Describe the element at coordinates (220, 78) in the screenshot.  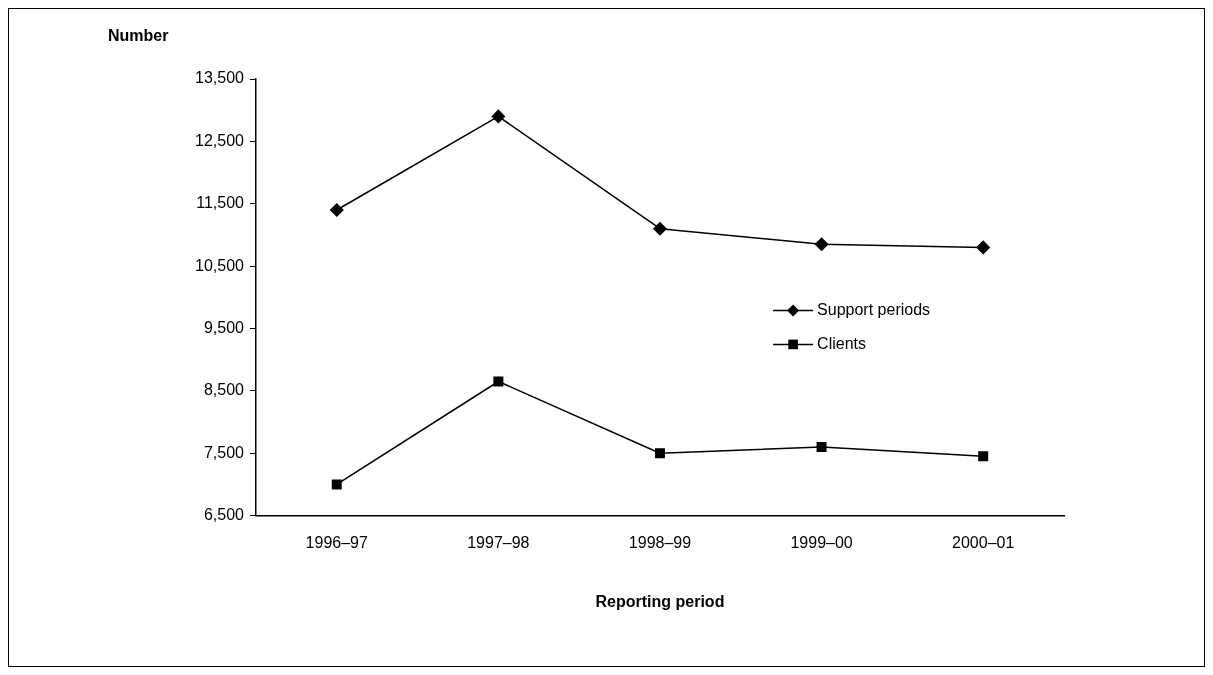
I see `y-tick-label: 13,500` at that location.